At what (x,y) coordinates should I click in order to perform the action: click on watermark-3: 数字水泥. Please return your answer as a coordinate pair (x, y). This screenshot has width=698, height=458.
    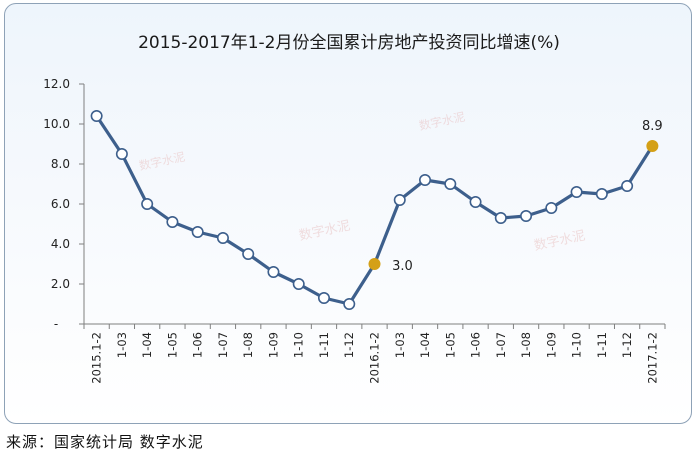
    Looking at the image, I should click on (560, 240).